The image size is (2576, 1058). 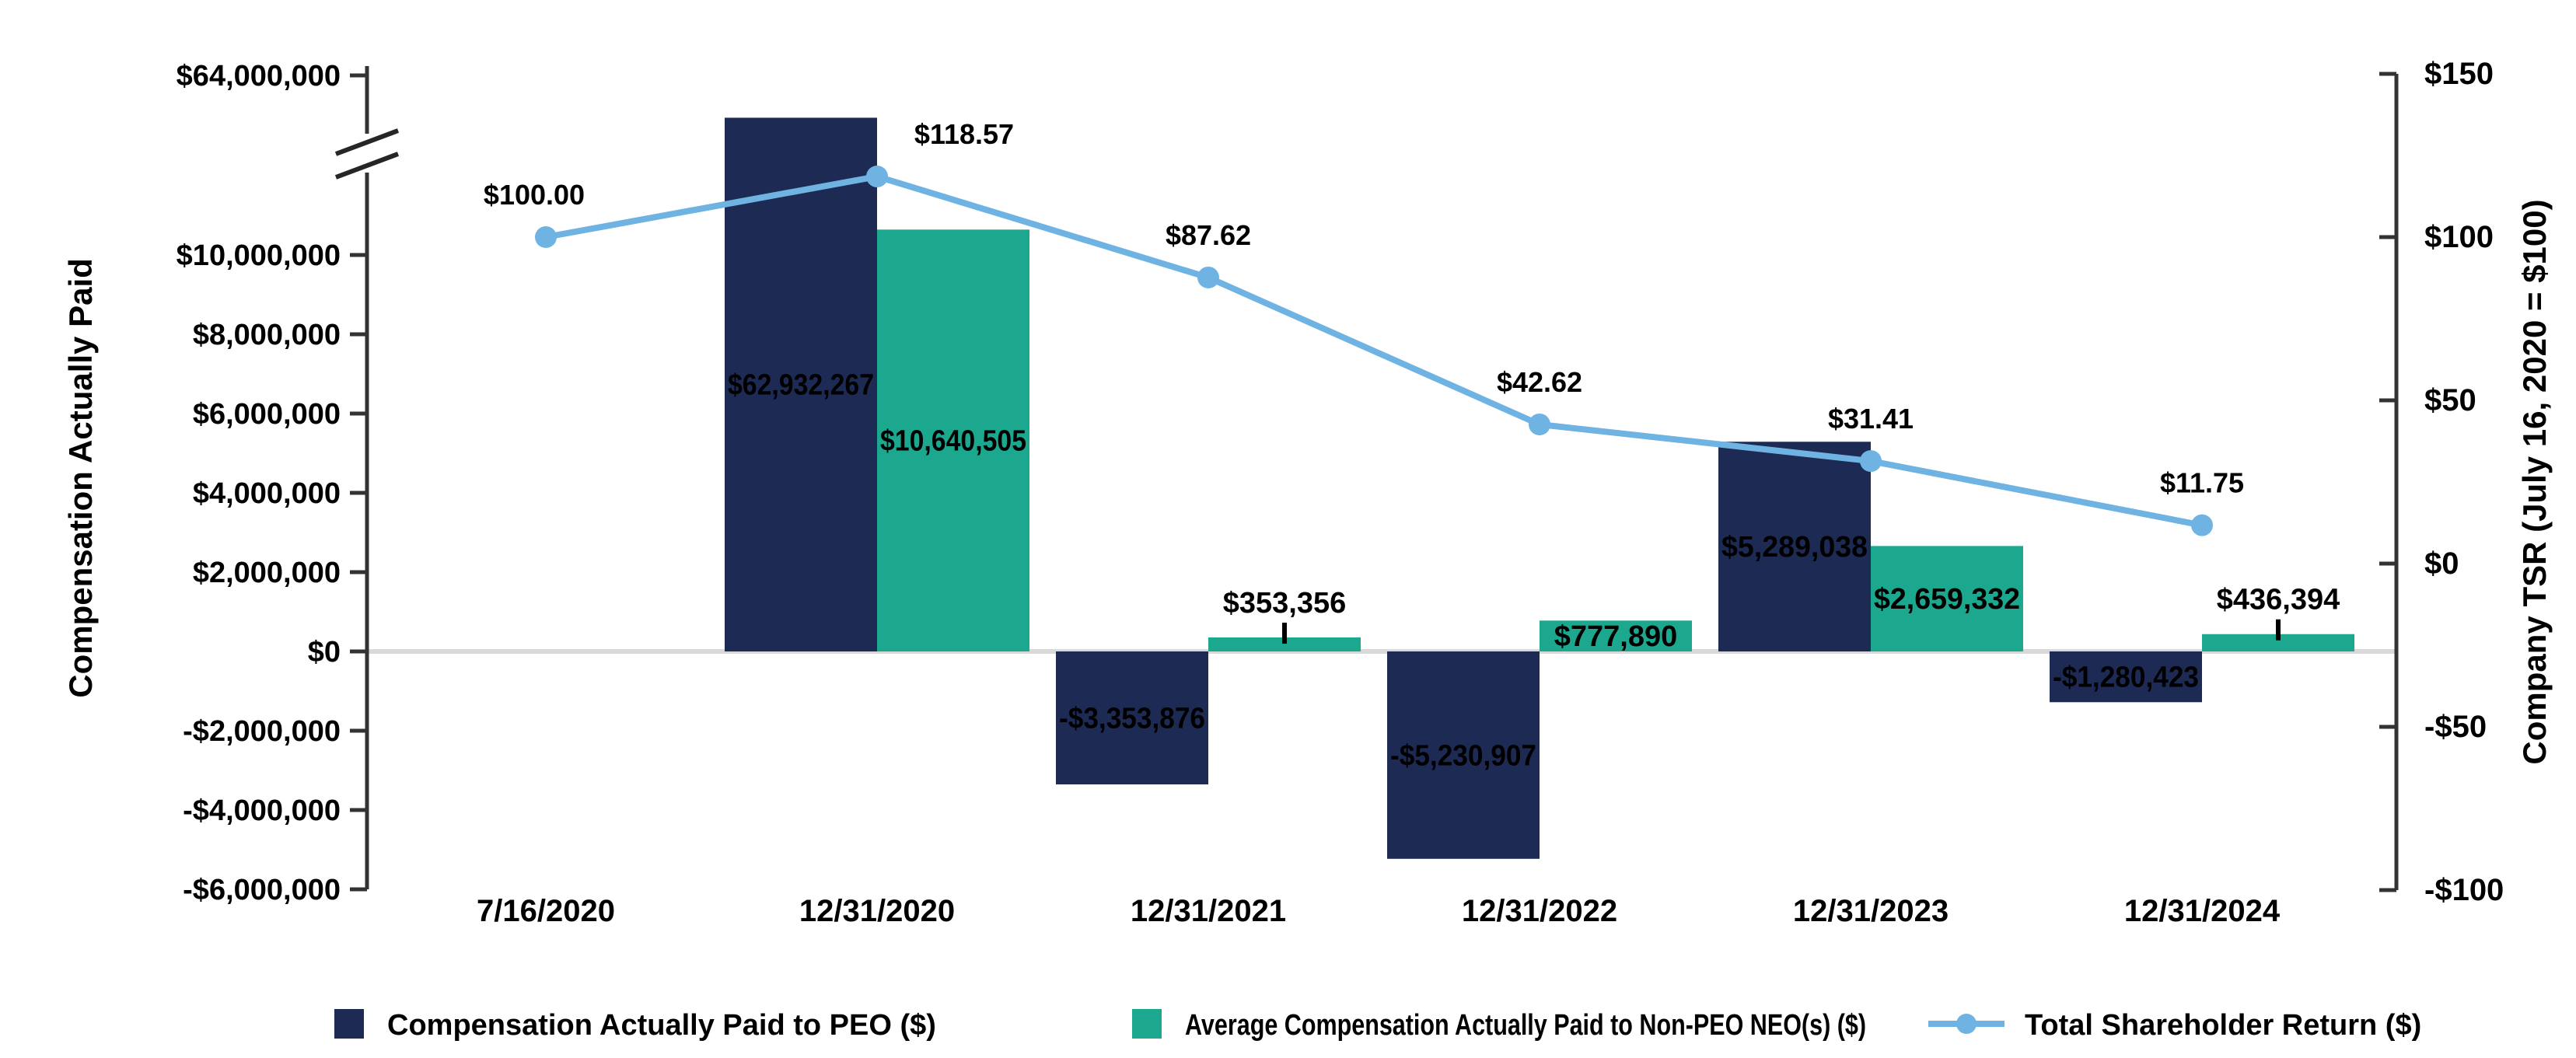 What do you see at coordinates (2464, 890) in the screenshot?
I see `right-axis-tick-label: -$100` at bounding box center [2464, 890].